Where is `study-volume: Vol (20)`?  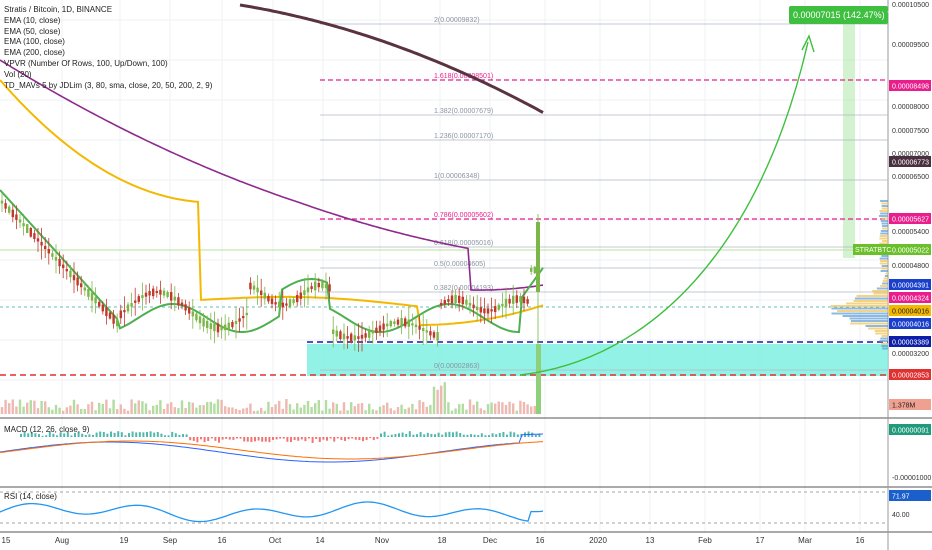
study-volume: Vol (20) is located at coordinates (18, 74).